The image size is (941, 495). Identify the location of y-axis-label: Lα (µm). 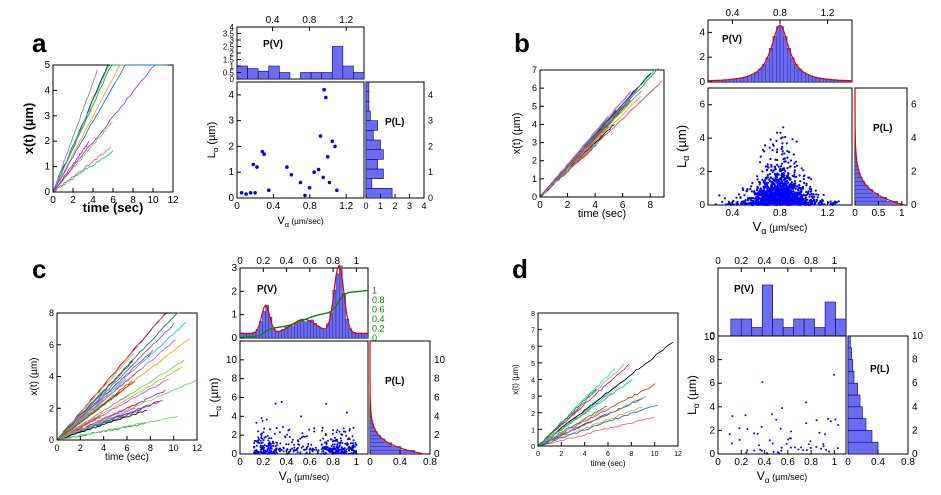
(215, 398).